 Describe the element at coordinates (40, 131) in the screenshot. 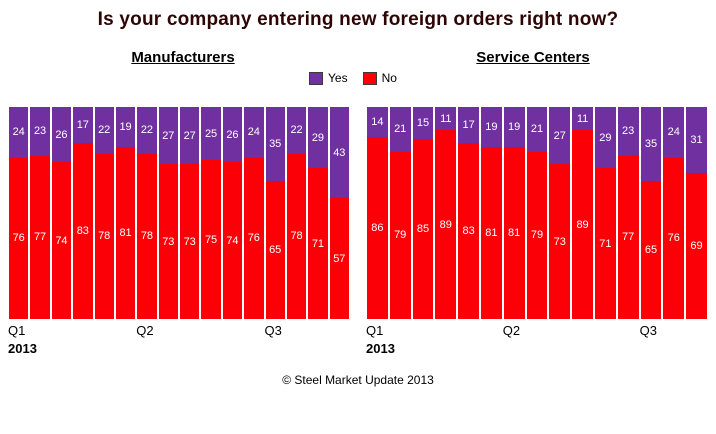

I see `bar-segment-yes: 23` at that location.